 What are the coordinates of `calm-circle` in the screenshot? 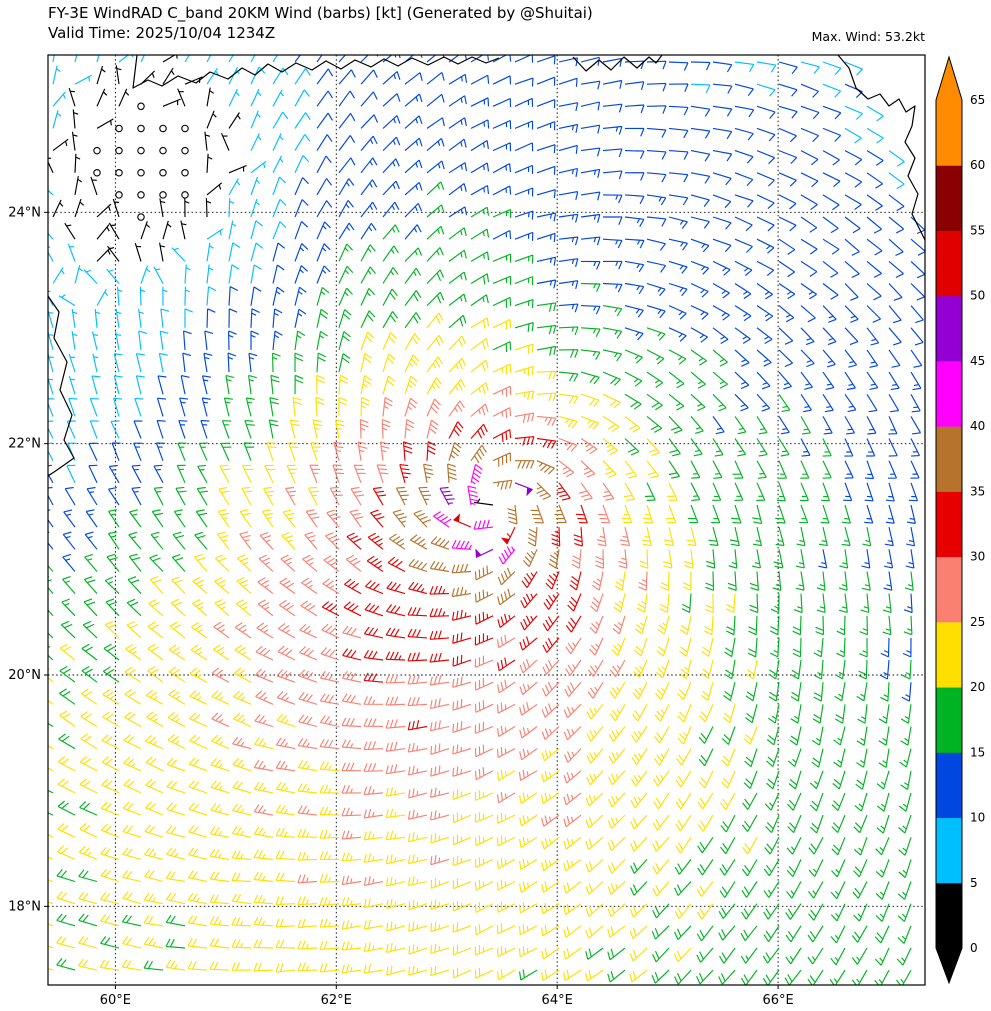 It's located at (163, 150).